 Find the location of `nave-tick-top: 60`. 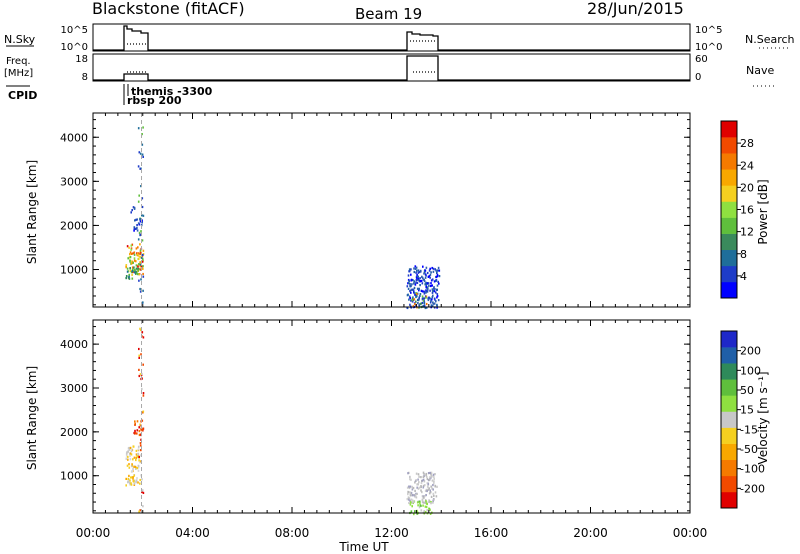

nave-tick-top: 60 is located at coordinates (701, 59).